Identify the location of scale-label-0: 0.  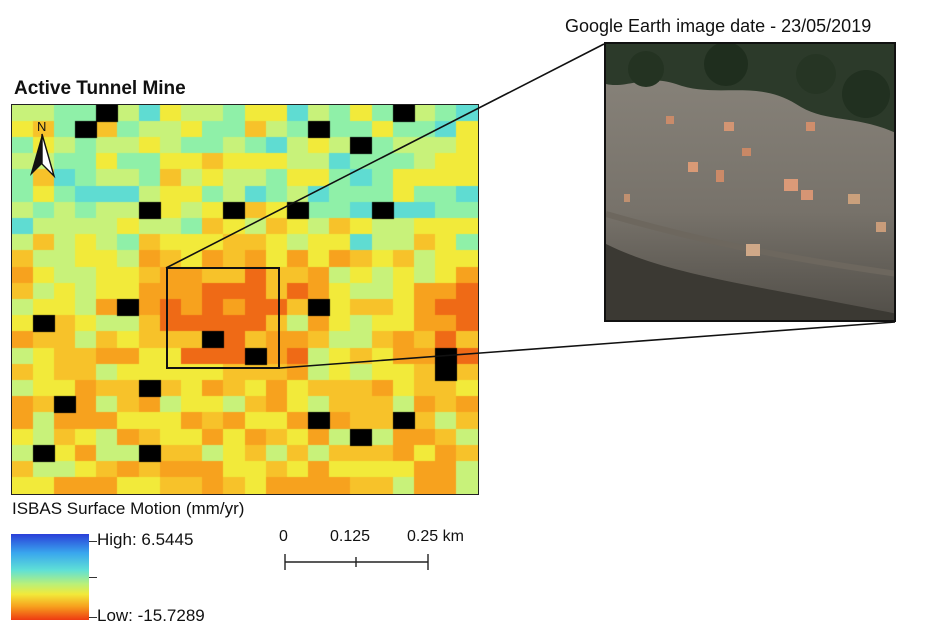
(283, 536).